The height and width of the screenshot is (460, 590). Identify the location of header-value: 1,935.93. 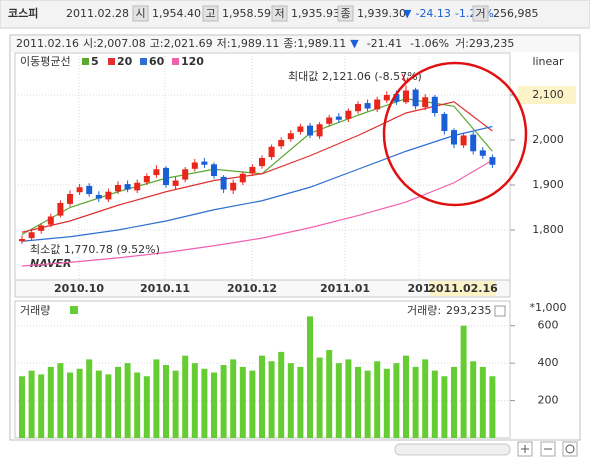
(315, 13).